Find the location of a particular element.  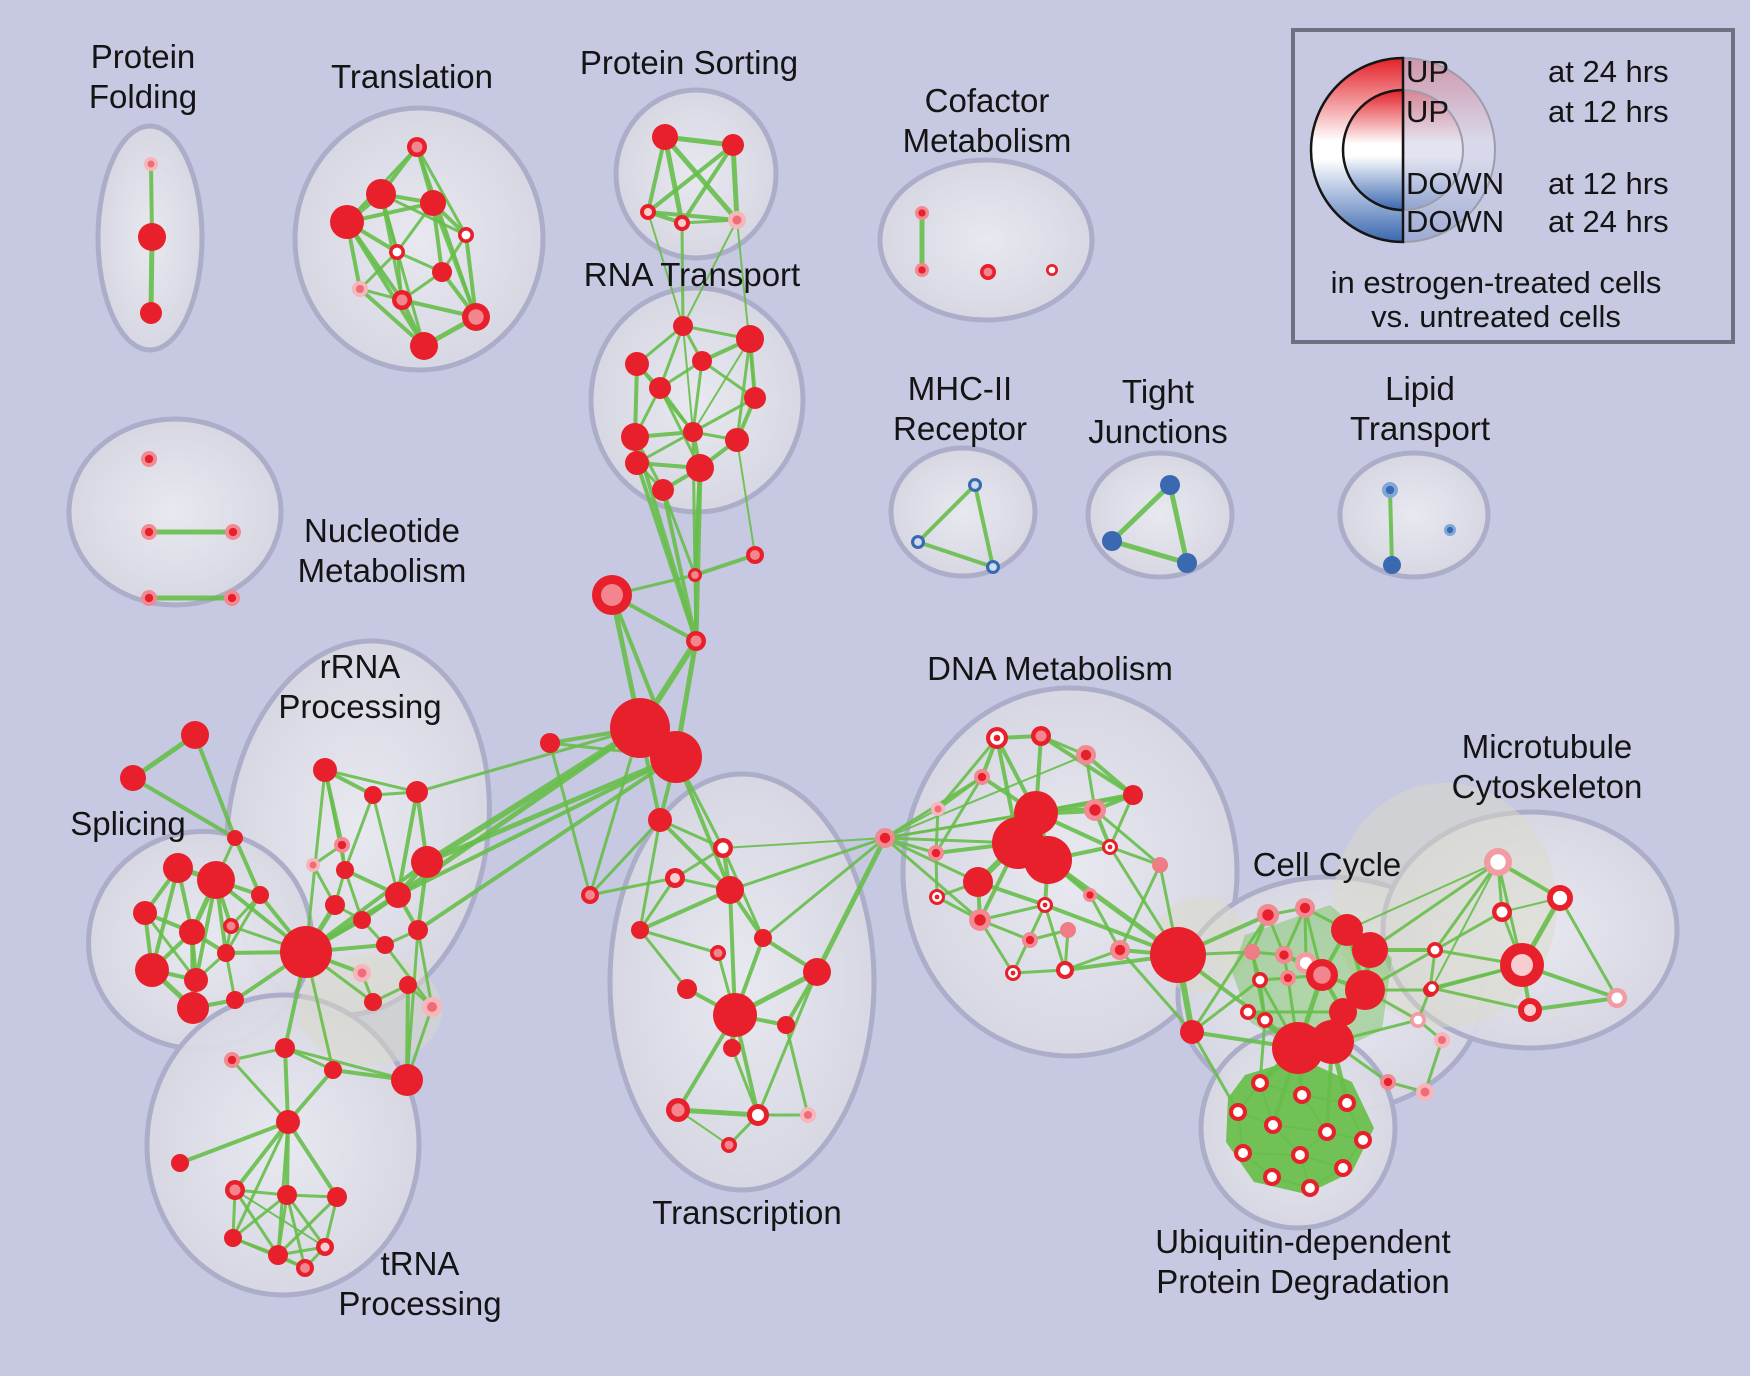

legend-time-2: at 12 hrs is located at coordinates (1608, 183).